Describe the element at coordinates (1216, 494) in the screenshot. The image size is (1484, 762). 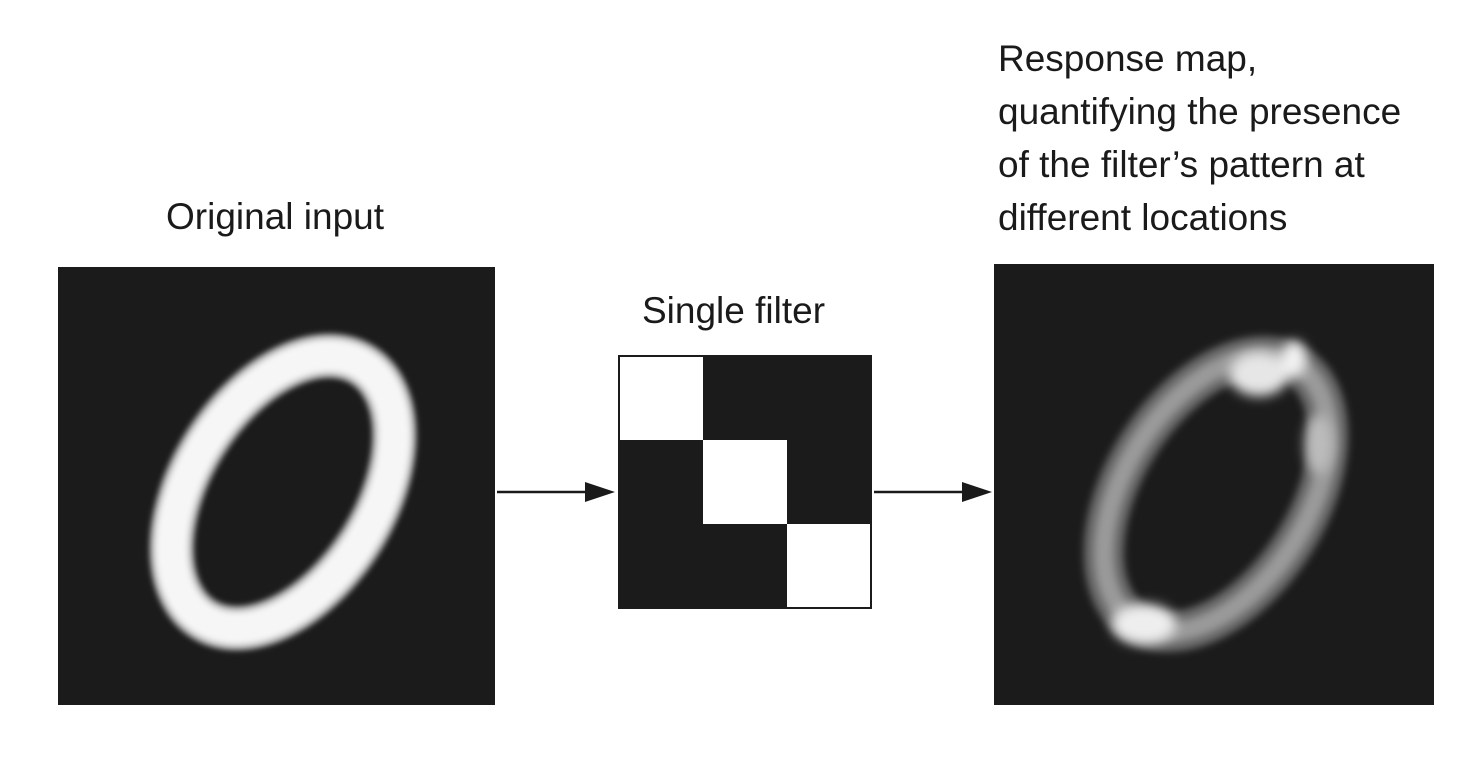
I see `response-ring-image` at that location.